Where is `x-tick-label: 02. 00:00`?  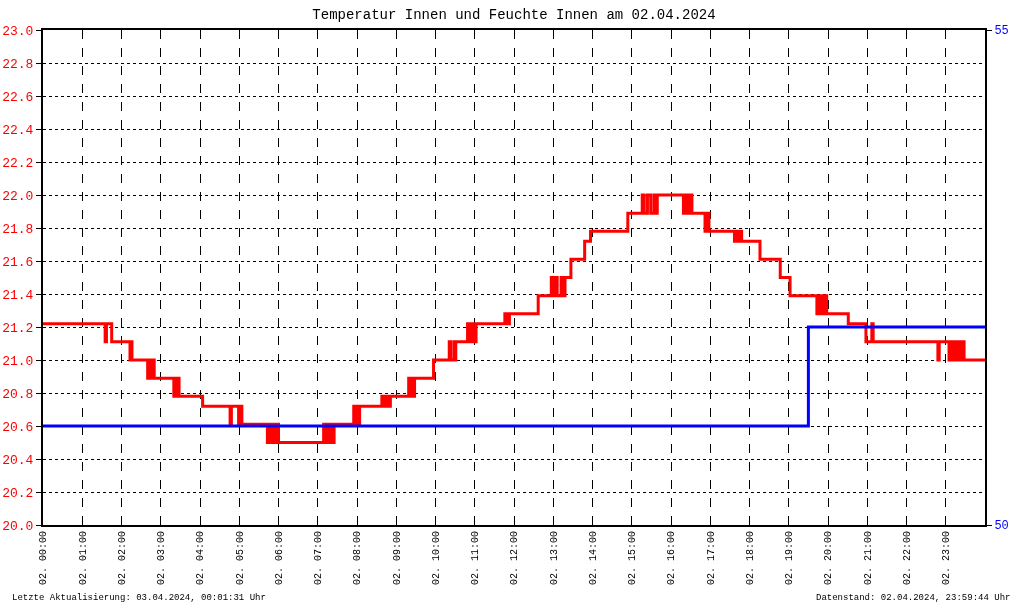
x-tick-label: 02. 00:00 is located at coordinates (44, 558).